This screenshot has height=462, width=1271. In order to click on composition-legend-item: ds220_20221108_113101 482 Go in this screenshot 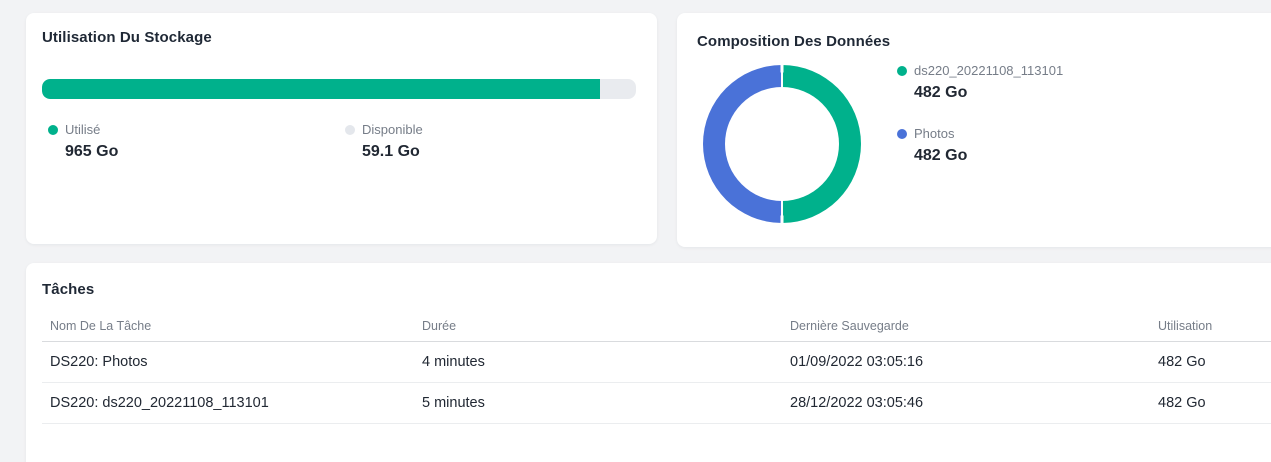, I will do `click(980, 82)`.